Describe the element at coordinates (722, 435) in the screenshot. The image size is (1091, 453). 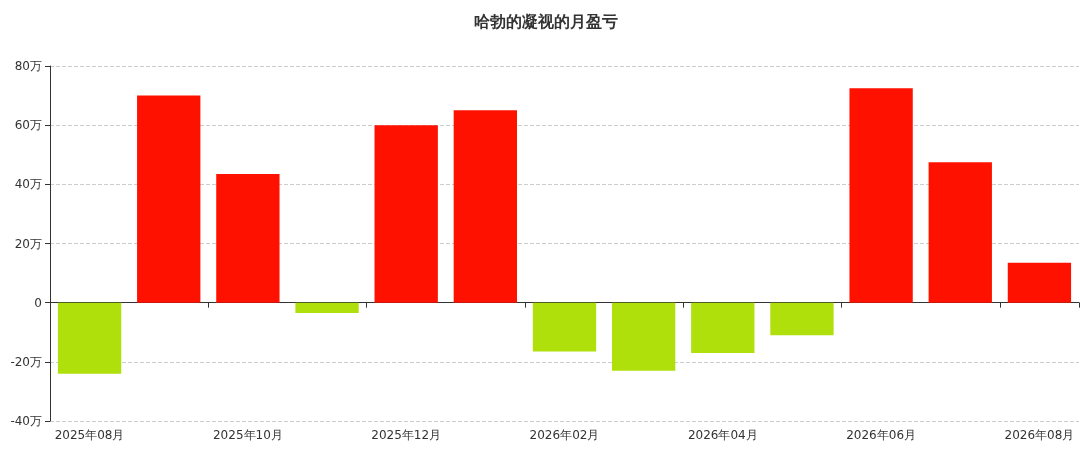
I see `x-tick-label: 2026年04月` at that location.